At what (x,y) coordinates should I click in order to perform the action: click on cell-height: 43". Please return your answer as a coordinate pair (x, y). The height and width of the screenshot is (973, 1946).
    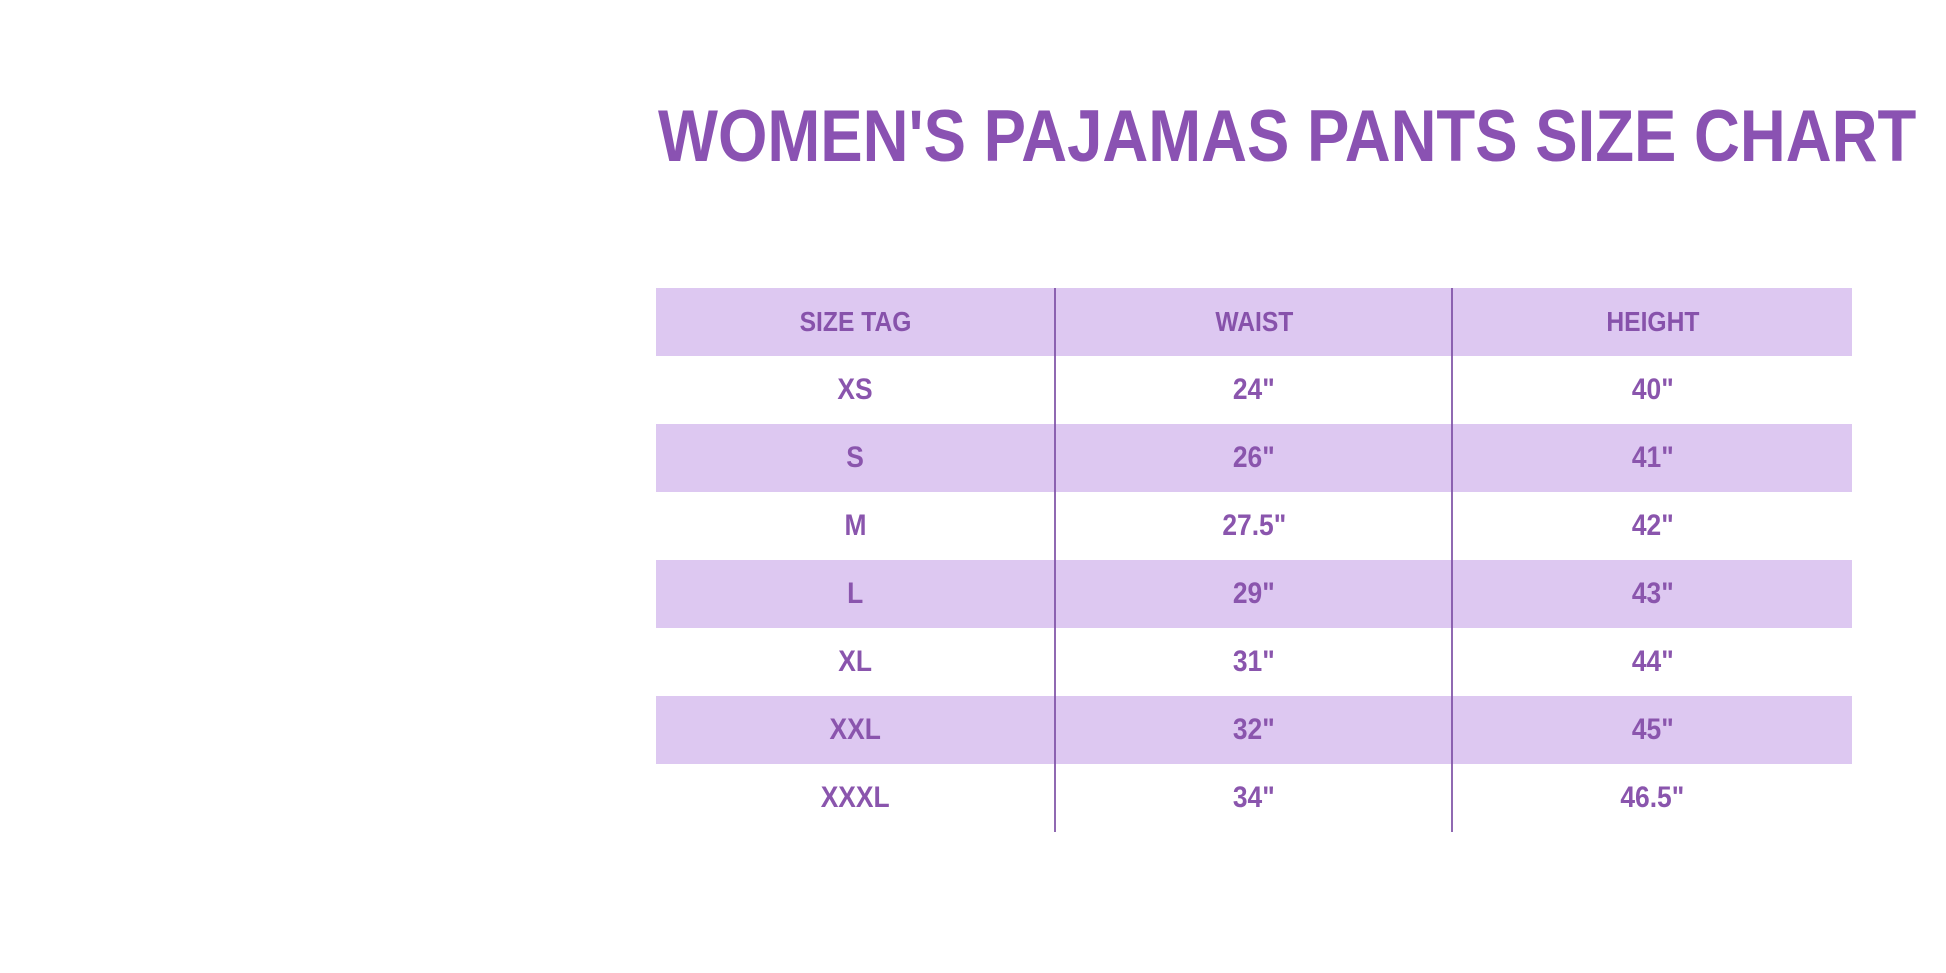
    Looking at the image, I should click on (1652, 593).